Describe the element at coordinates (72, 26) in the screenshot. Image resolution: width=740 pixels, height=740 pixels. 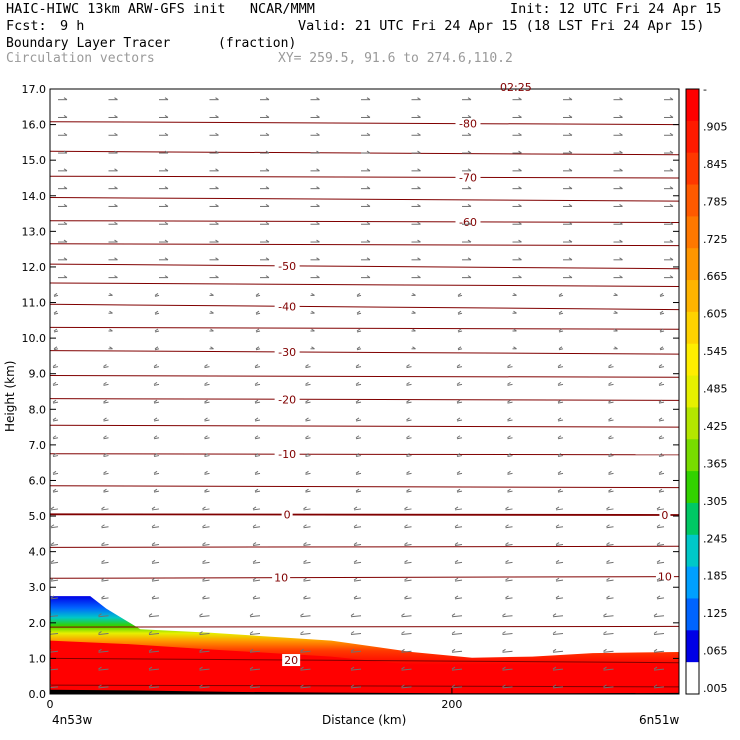
I see `forecast-hour: 9 h` at that location.